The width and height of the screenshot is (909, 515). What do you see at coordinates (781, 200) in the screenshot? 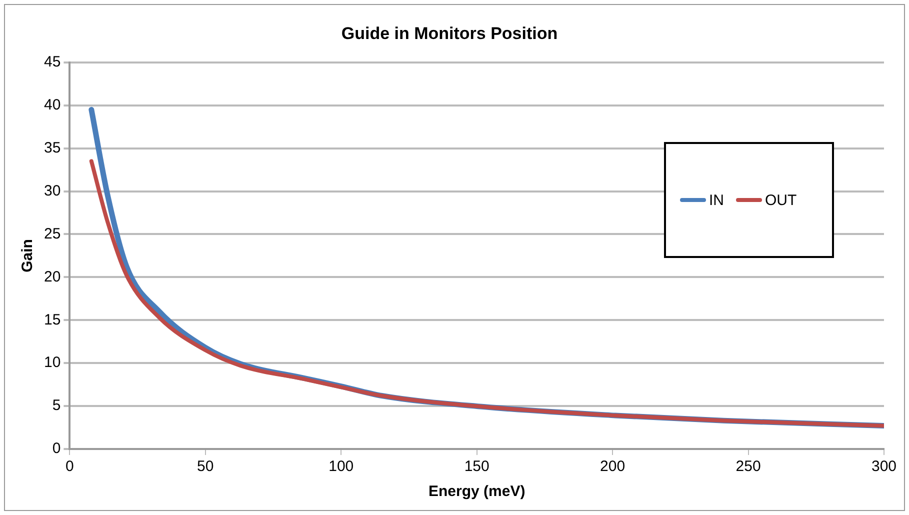
I see `legend-label: OUT` at bounding box center [781, 200].